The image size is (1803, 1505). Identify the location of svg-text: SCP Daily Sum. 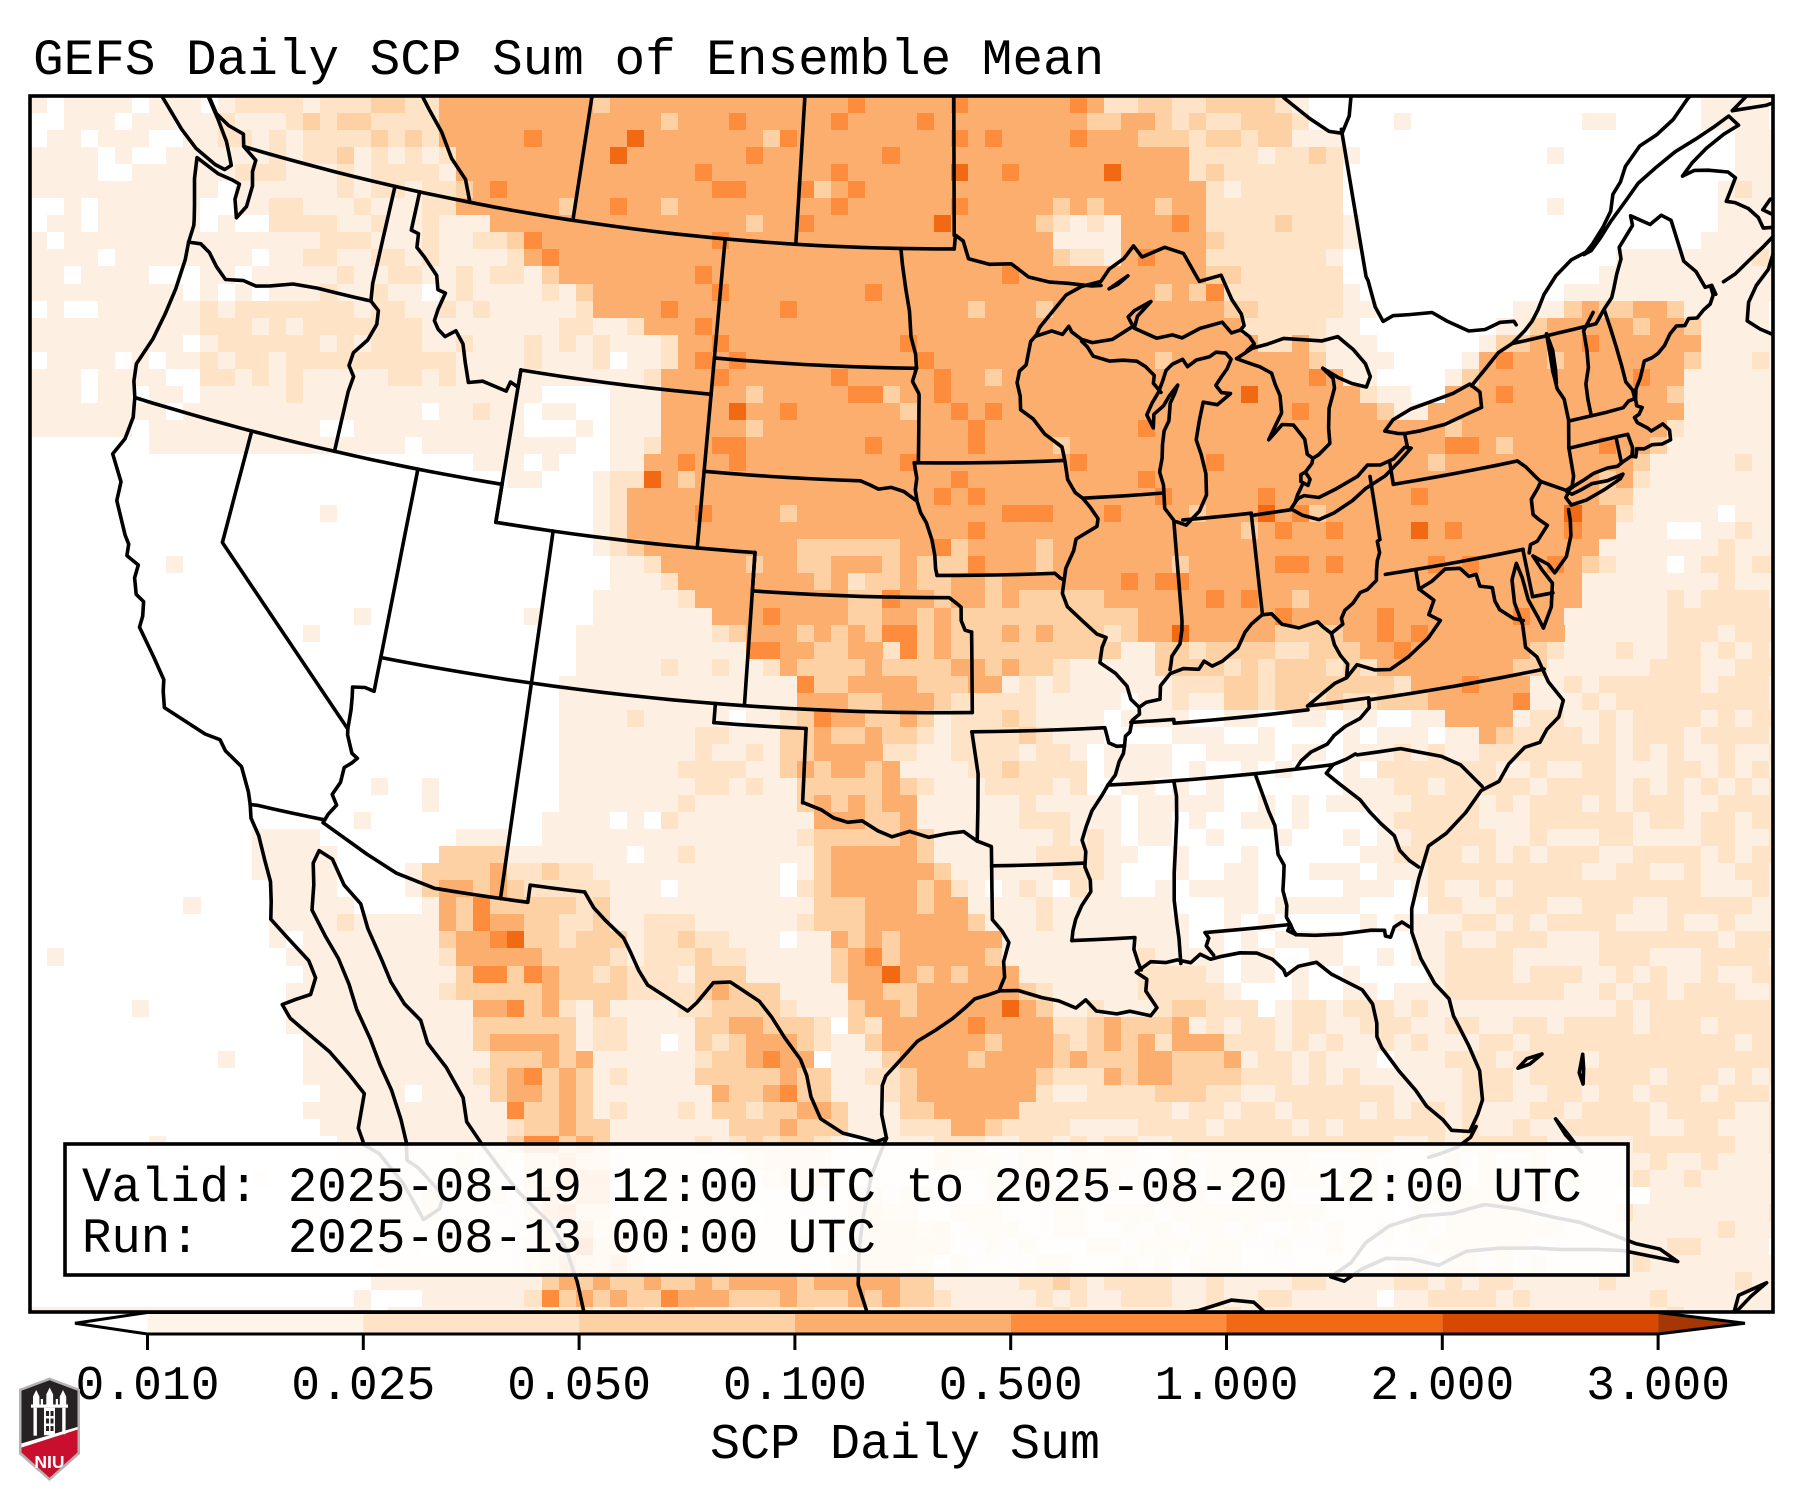
(905, 1445).